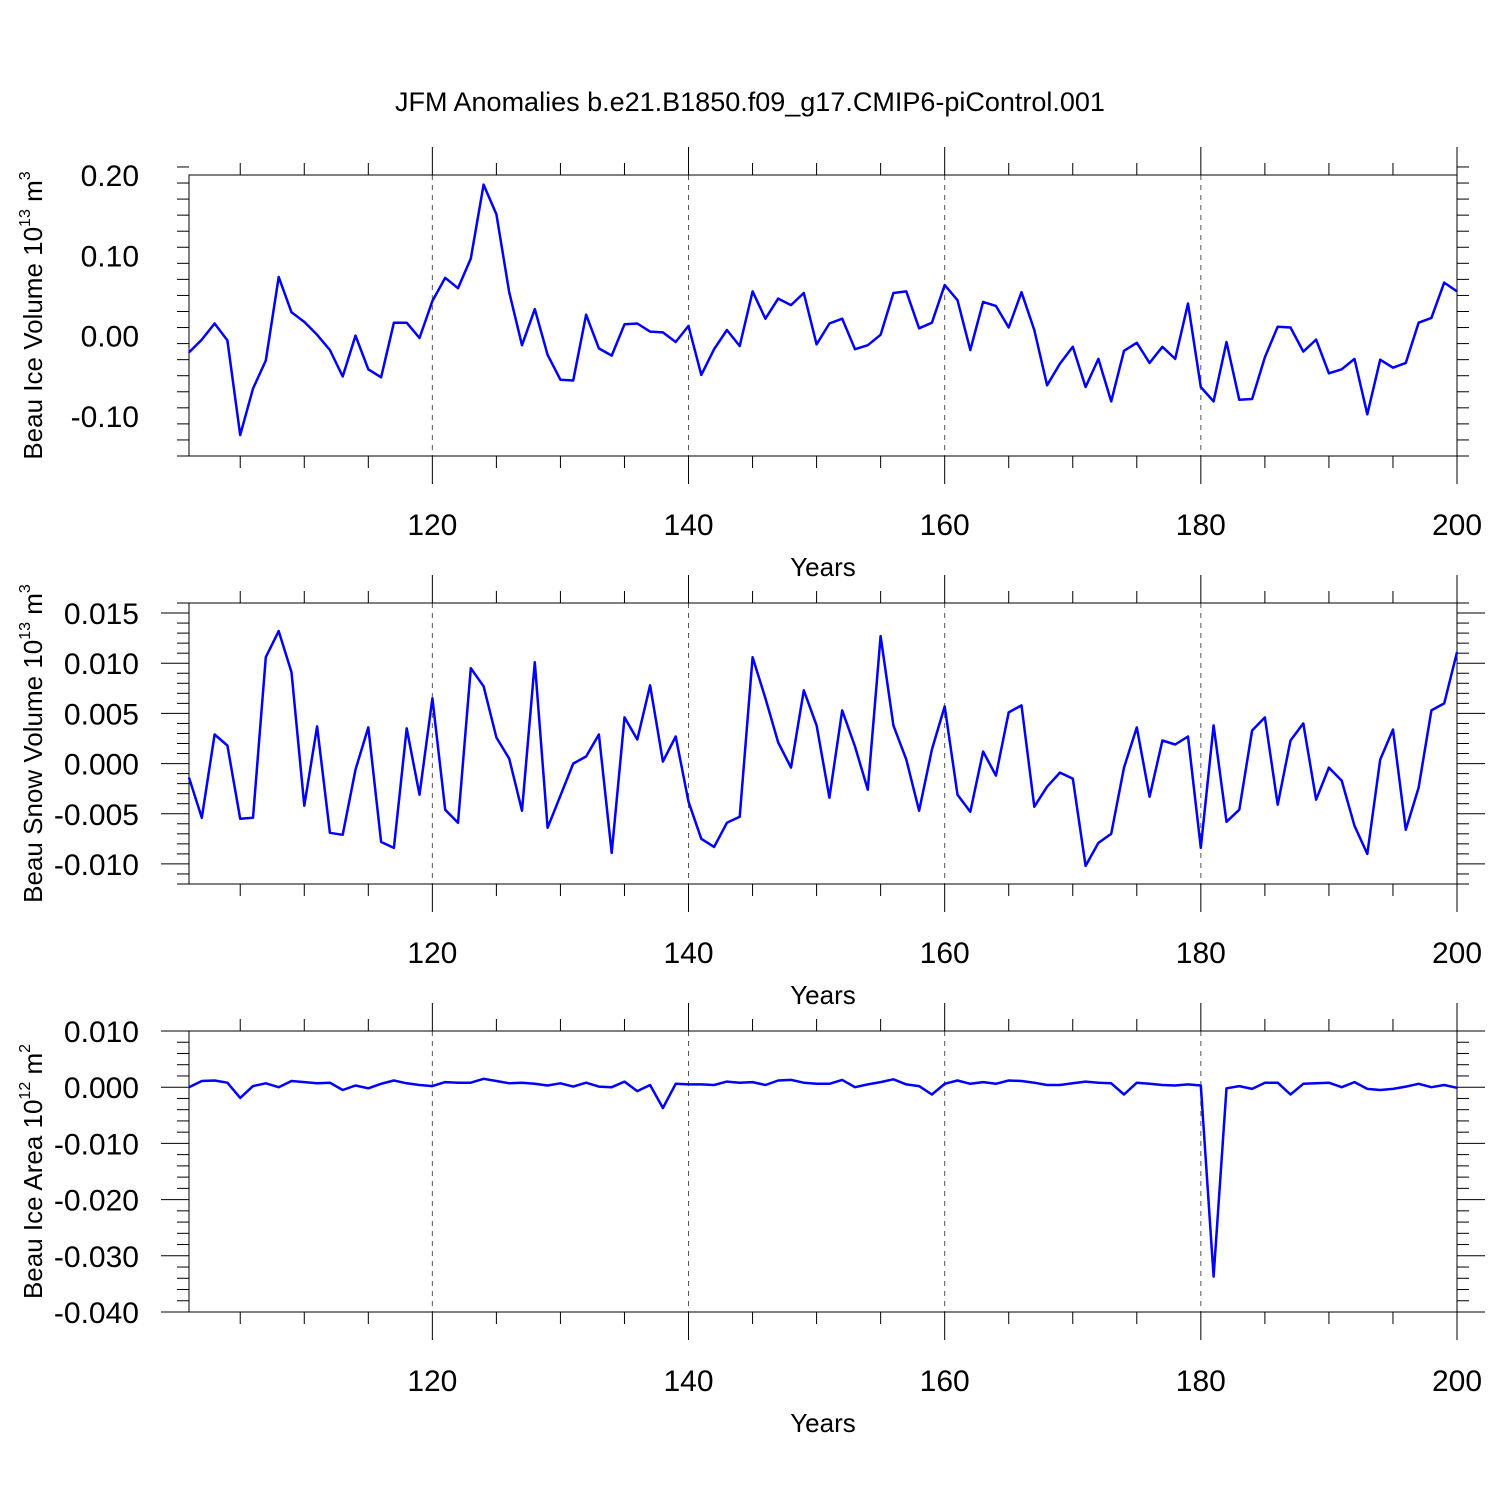 This screenshot has height=1500, width=1500. What do you see at coordinates (945, 1381) in the screenshot?
I see `x-tick-label: 160` at bounding box center [945, 1381].